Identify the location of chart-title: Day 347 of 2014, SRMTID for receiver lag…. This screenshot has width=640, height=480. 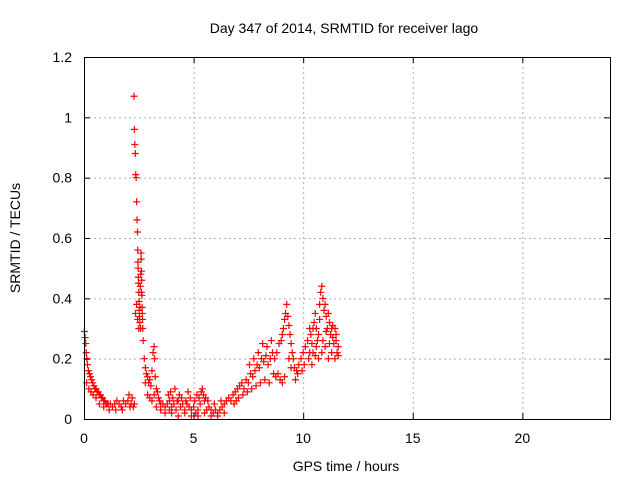
(344, 28).